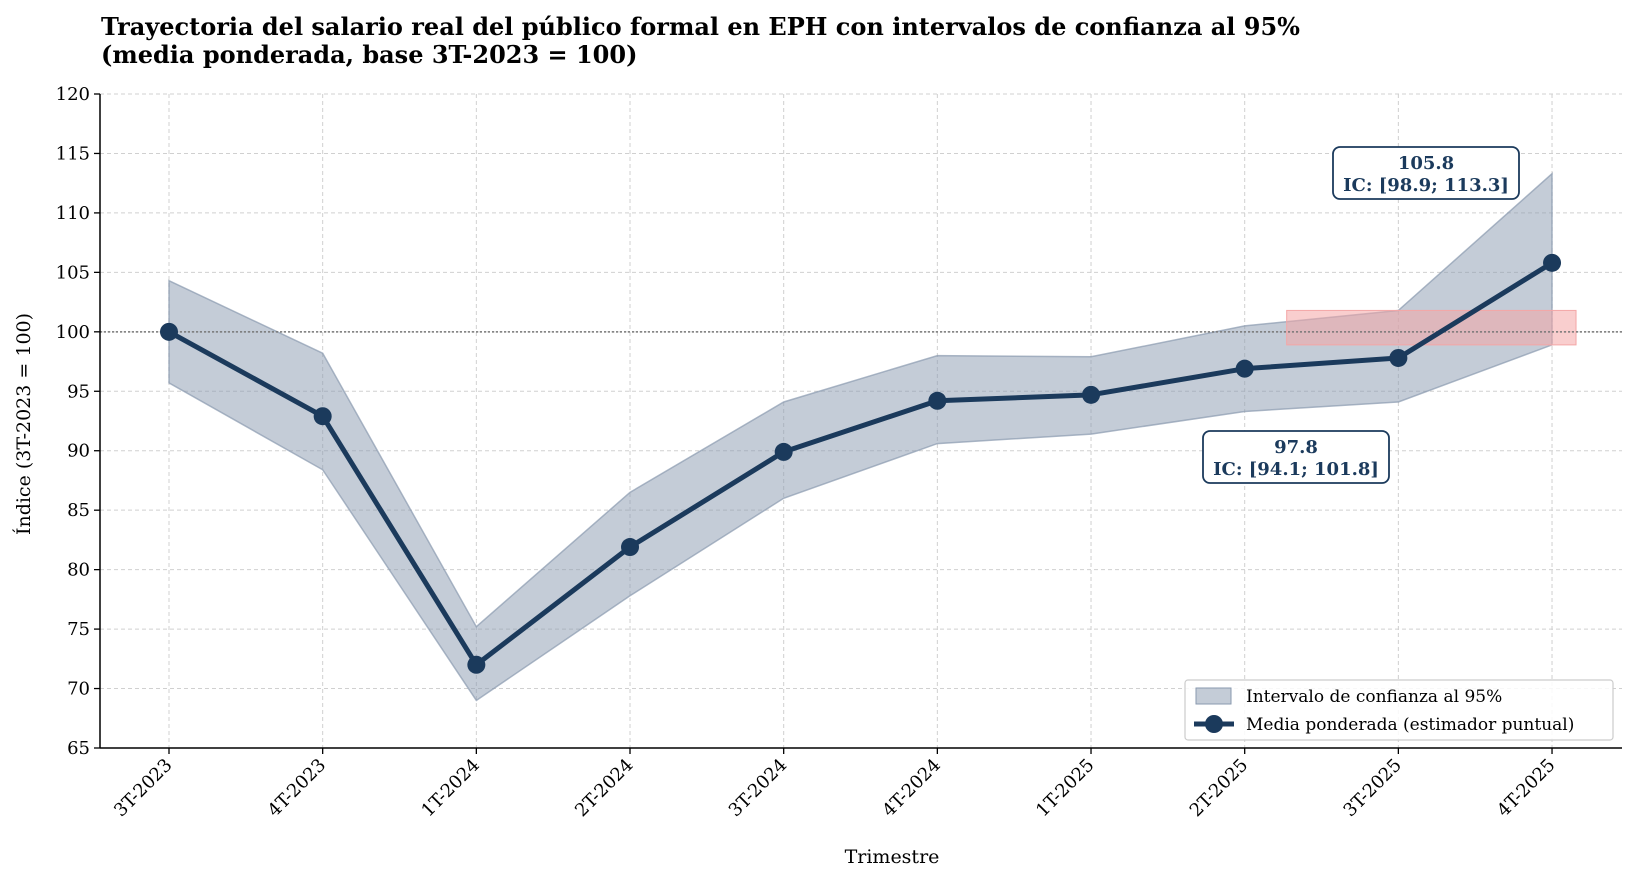 The image size is (1634, 878). What do you see at coordinates (758, 788) in the screenshot?
I see `x-tick-label-4: 3T-2024` at bounding box center [758, 788].